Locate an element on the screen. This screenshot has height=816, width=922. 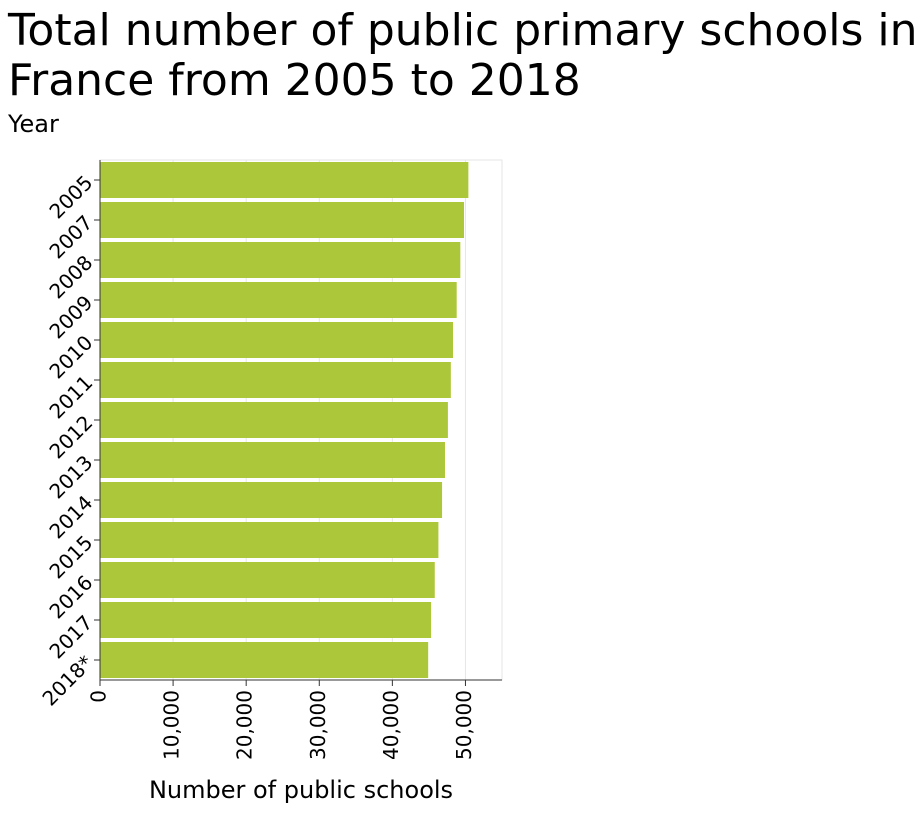
x-tick-label: 10,000 is located at coordinates (172, 725).